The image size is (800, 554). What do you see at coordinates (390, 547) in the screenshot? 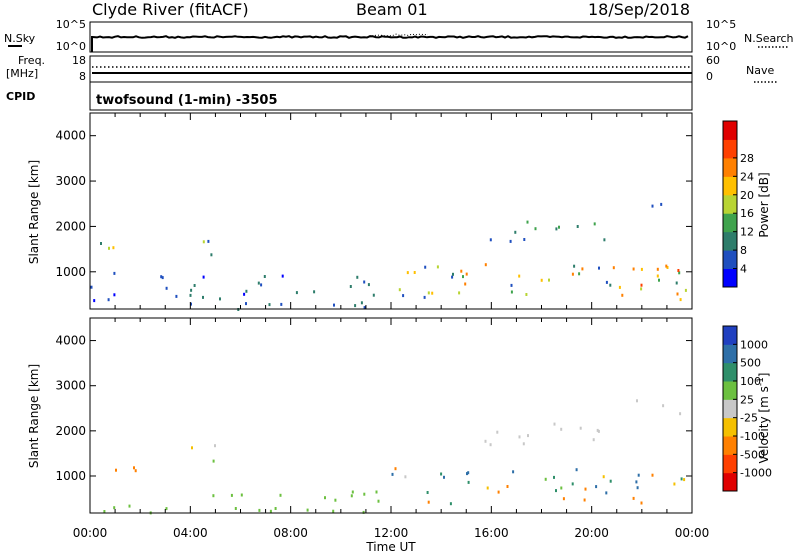
I see `time-axis-label: Time UT` at bounding box center [390, 547].